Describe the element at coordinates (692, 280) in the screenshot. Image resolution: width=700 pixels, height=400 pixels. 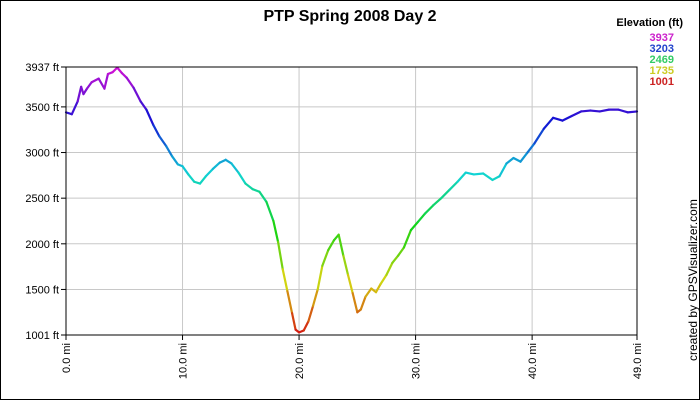
I see `credit-text: created by GPSVisualizer.com` at that location.